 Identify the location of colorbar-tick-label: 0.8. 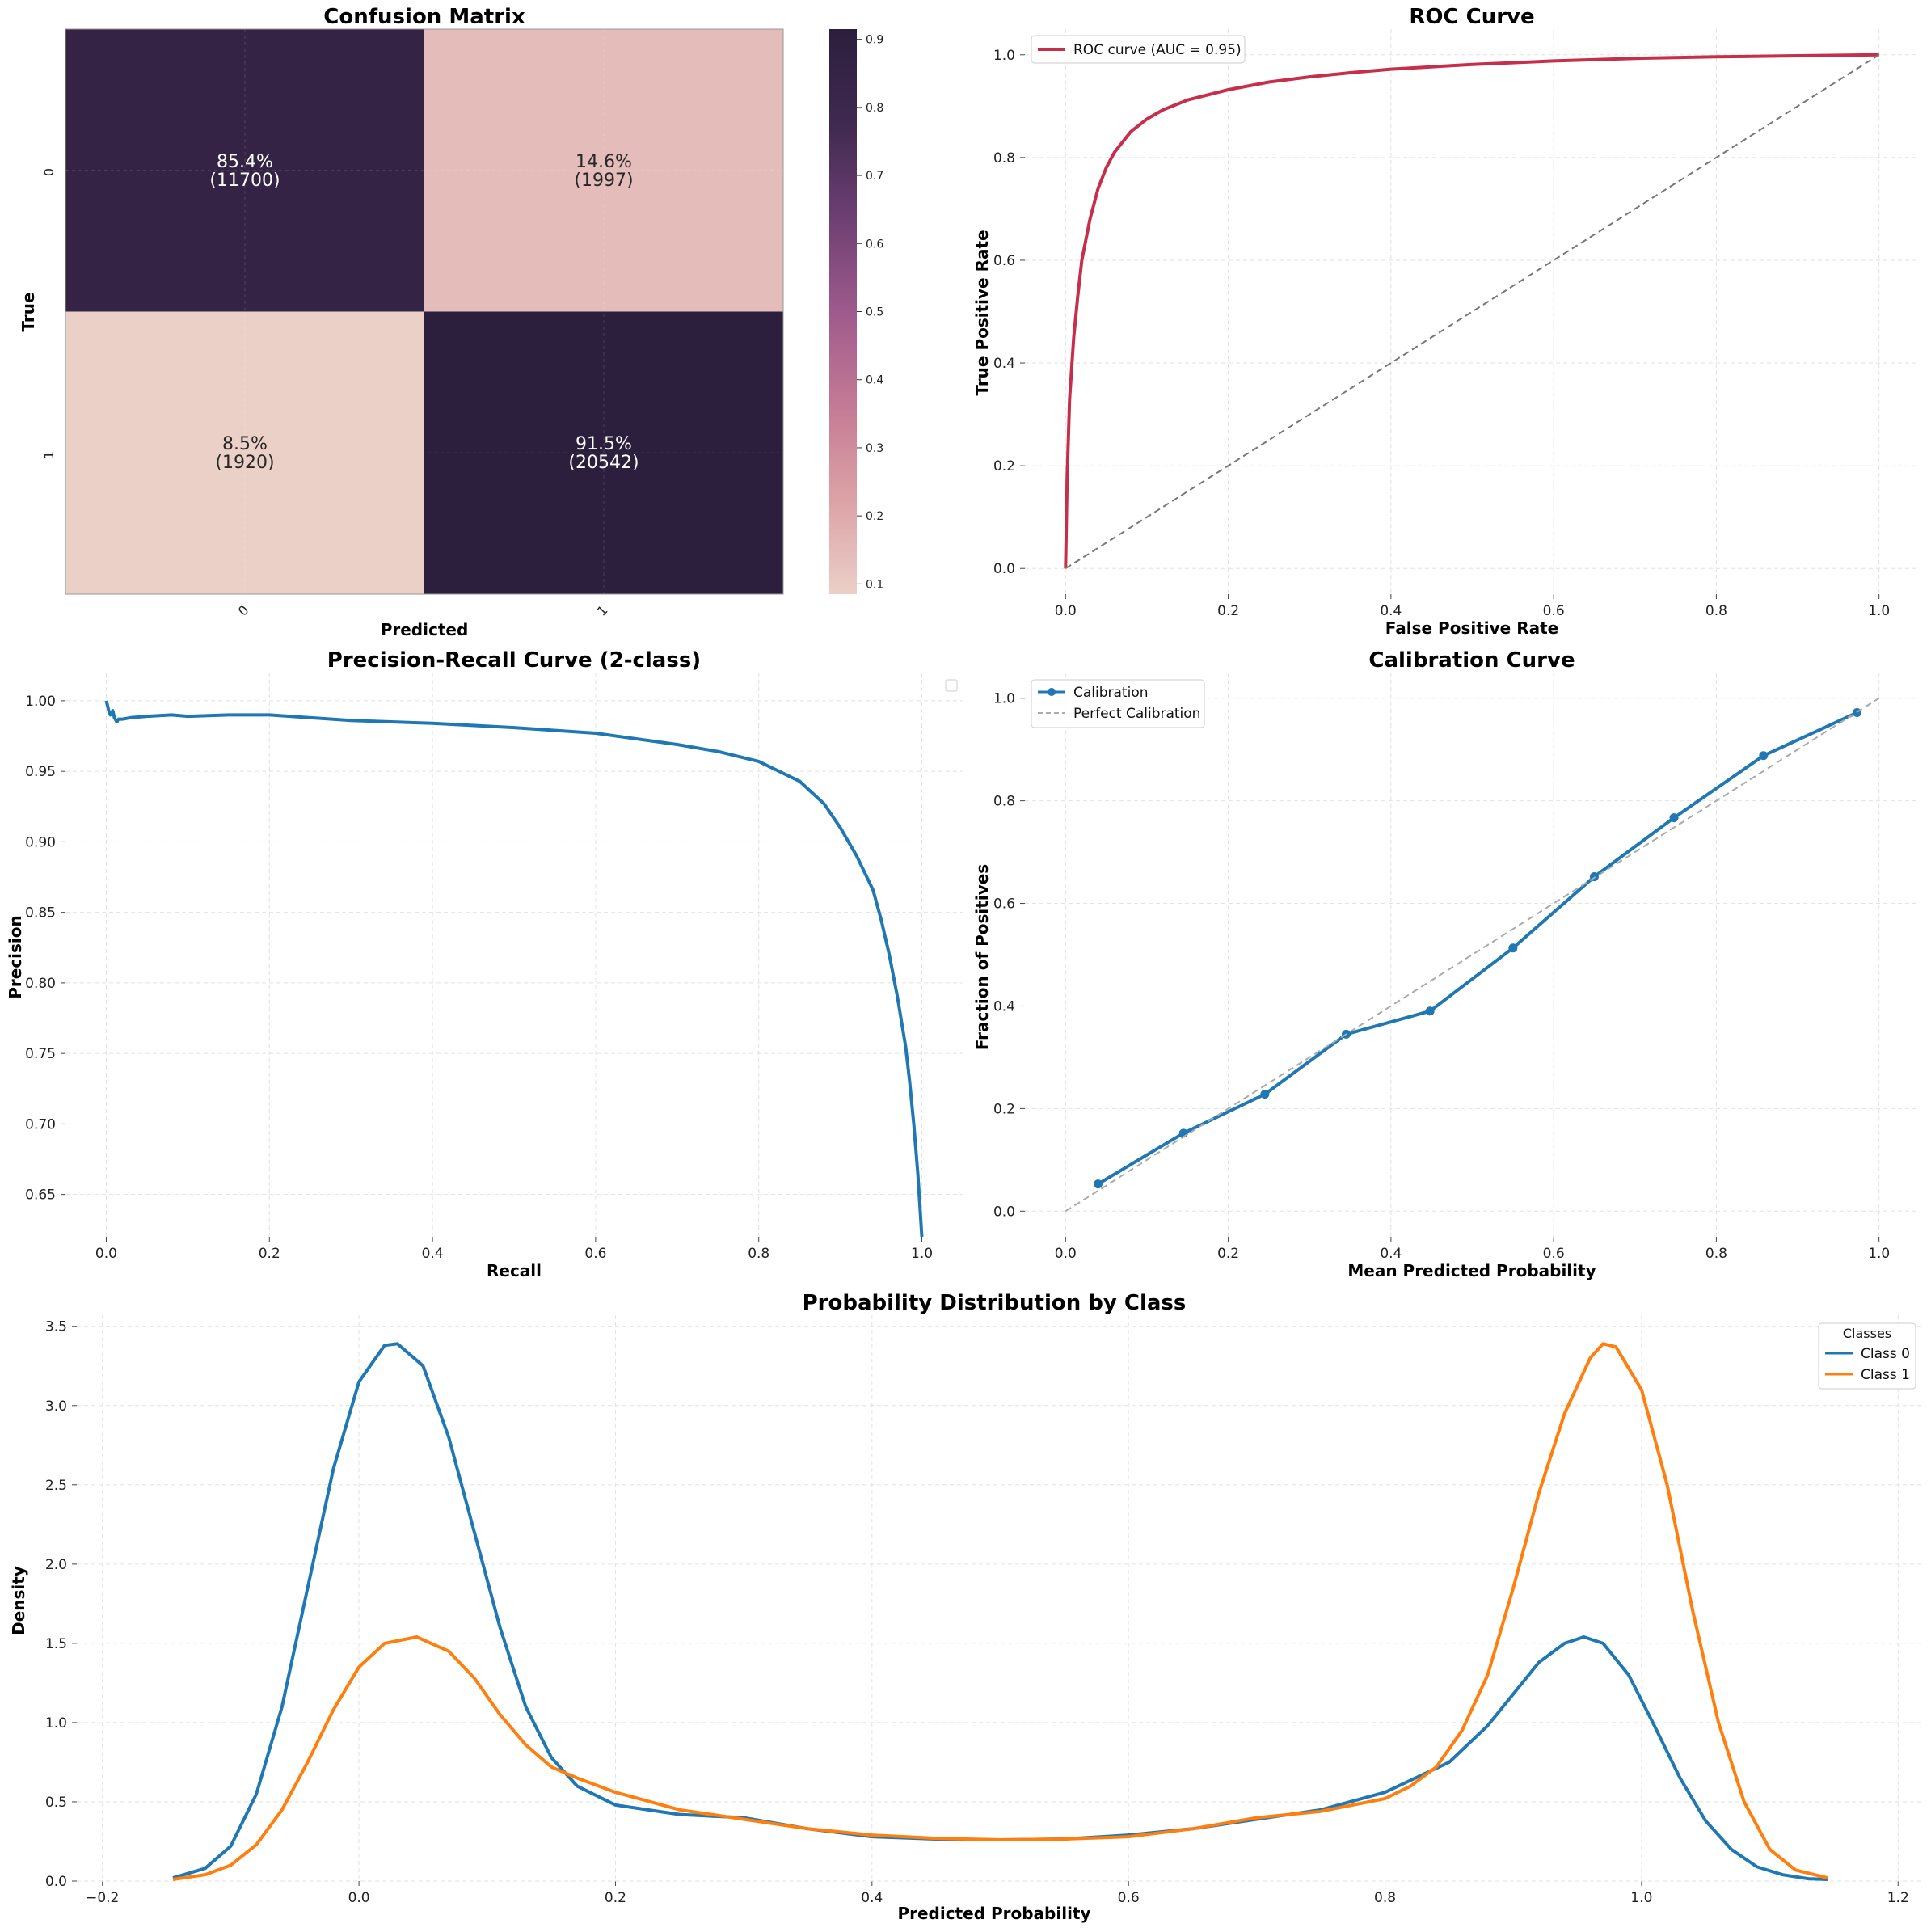
(874, 108).